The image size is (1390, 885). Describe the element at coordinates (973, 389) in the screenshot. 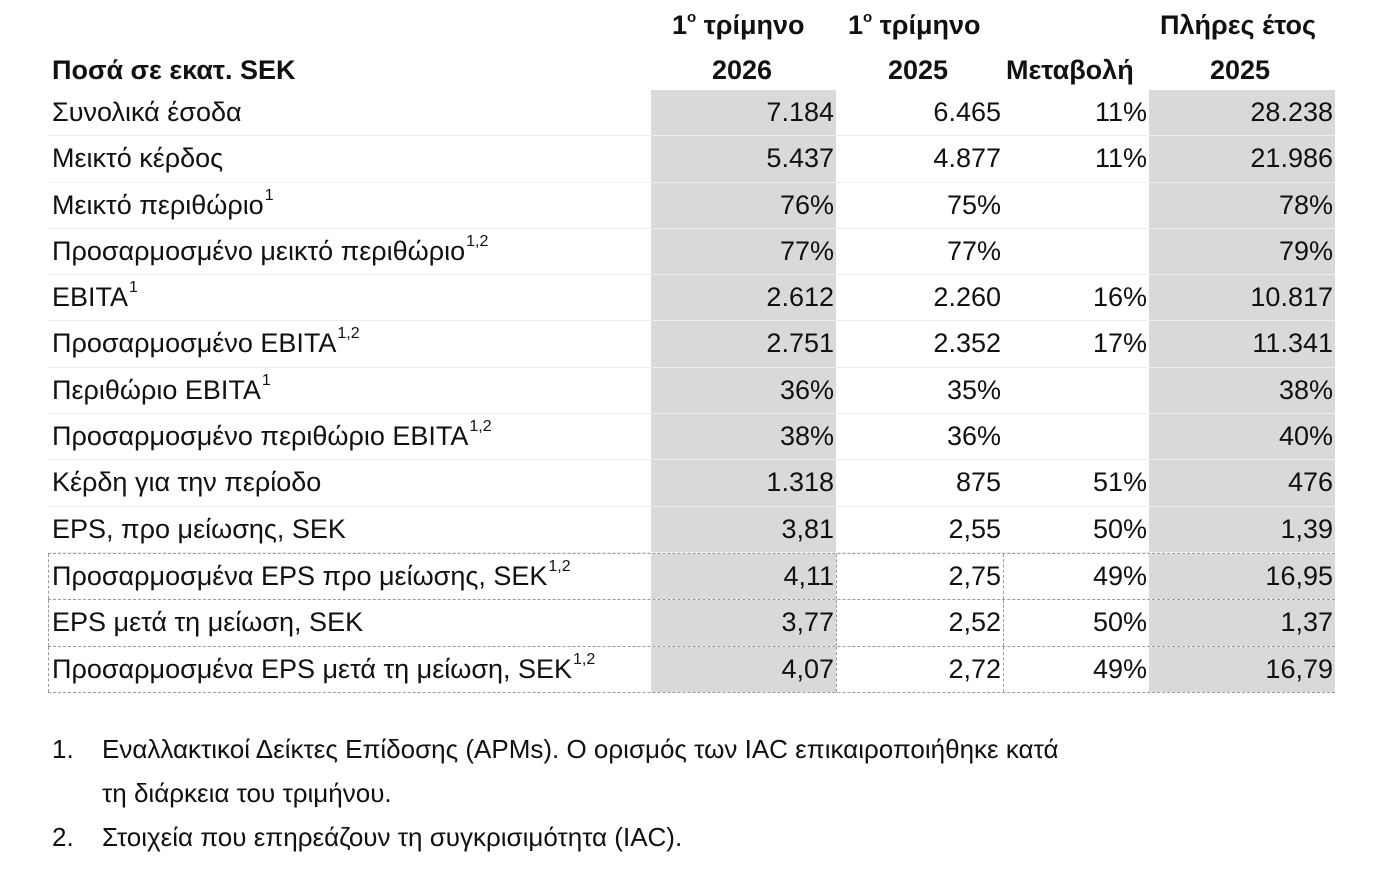

I see `cell-q1-2025: 35%` at that location.